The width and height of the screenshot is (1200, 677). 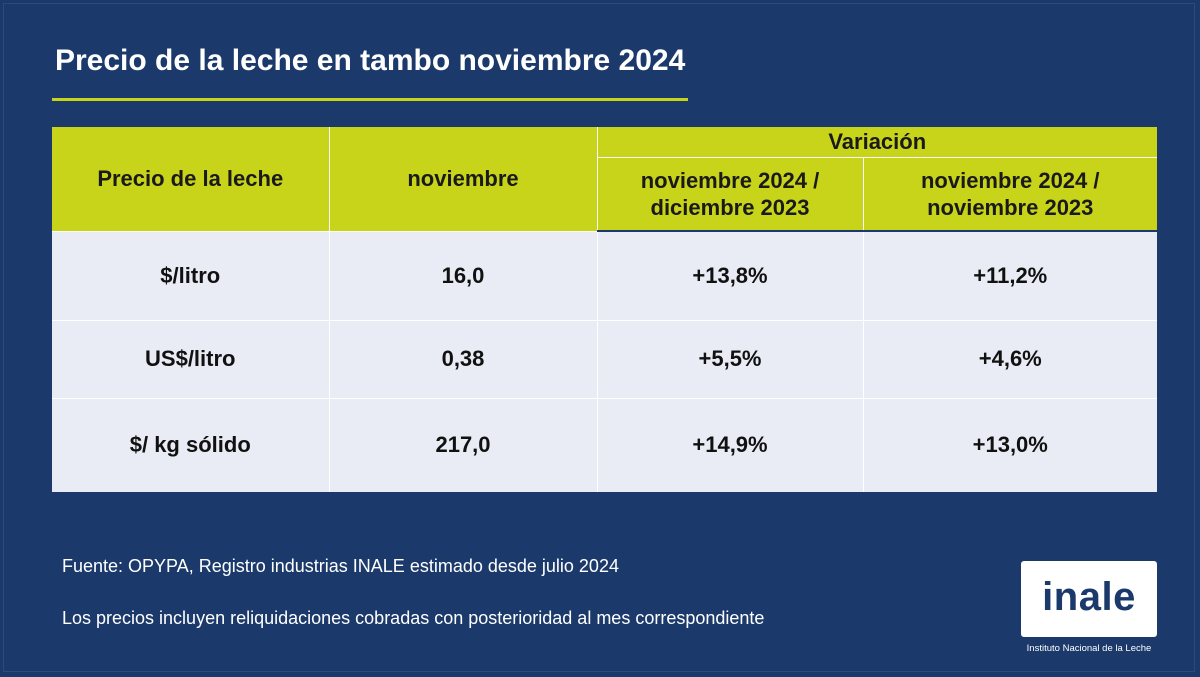 I want to click on row-var-1: +13,8%, so click(x=729, y=275).